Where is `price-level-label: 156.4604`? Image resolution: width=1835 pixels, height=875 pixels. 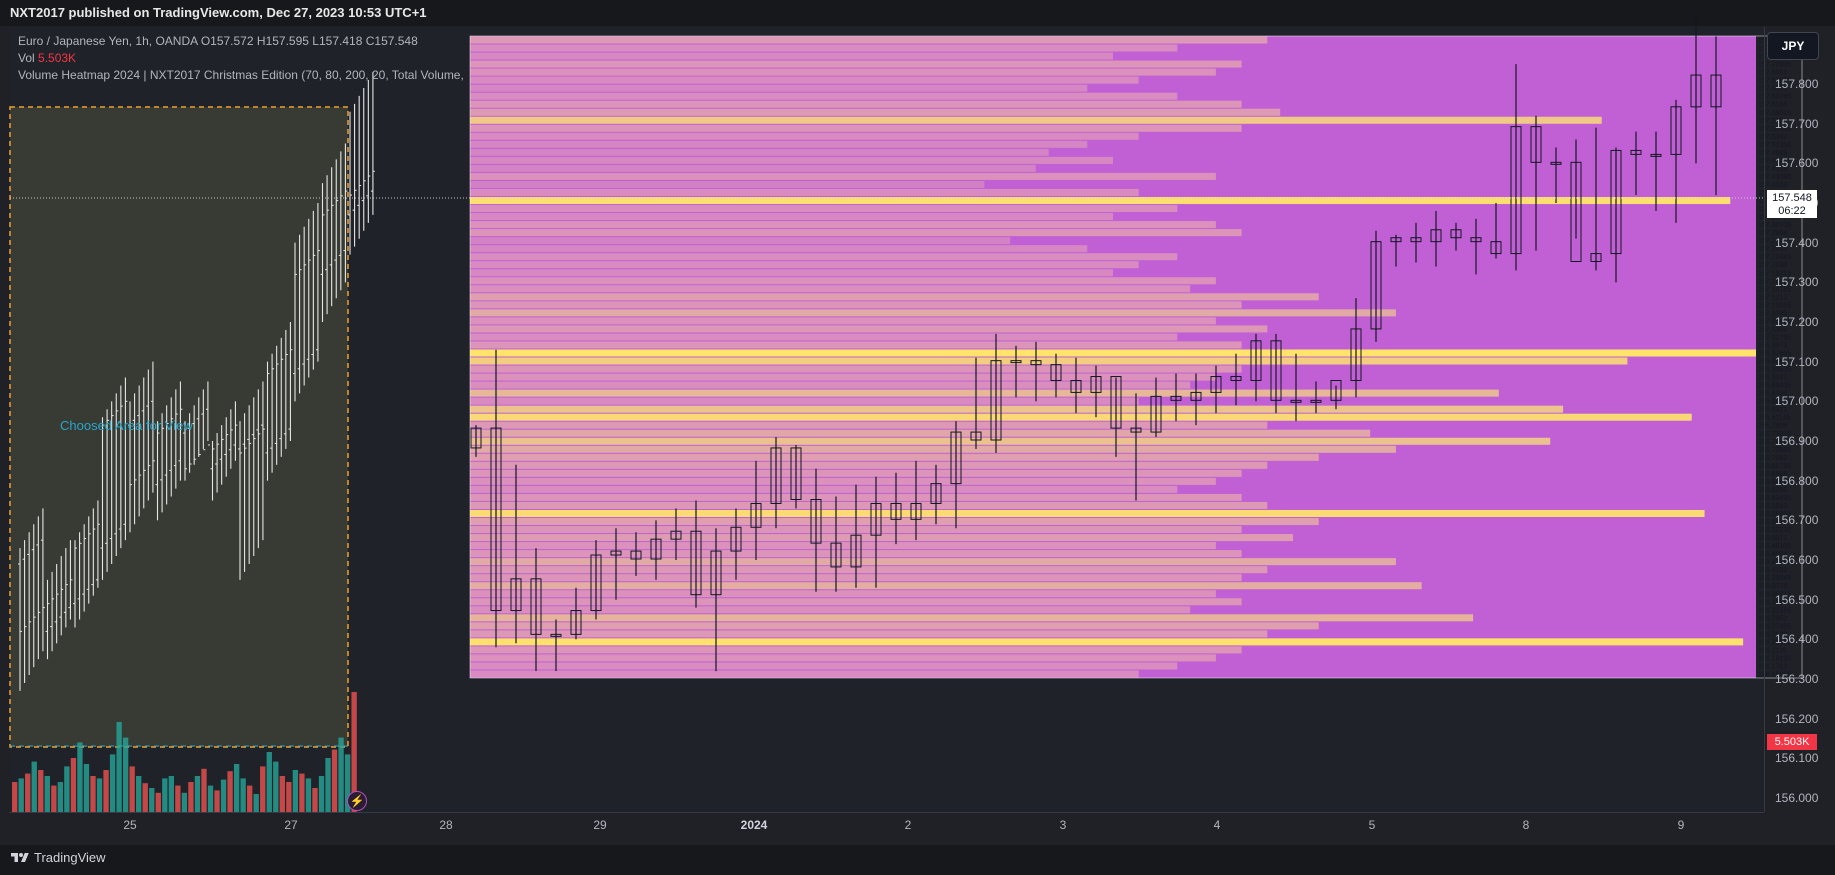 price-level-label: 156.4604 is located at coordinates (1772, 554).